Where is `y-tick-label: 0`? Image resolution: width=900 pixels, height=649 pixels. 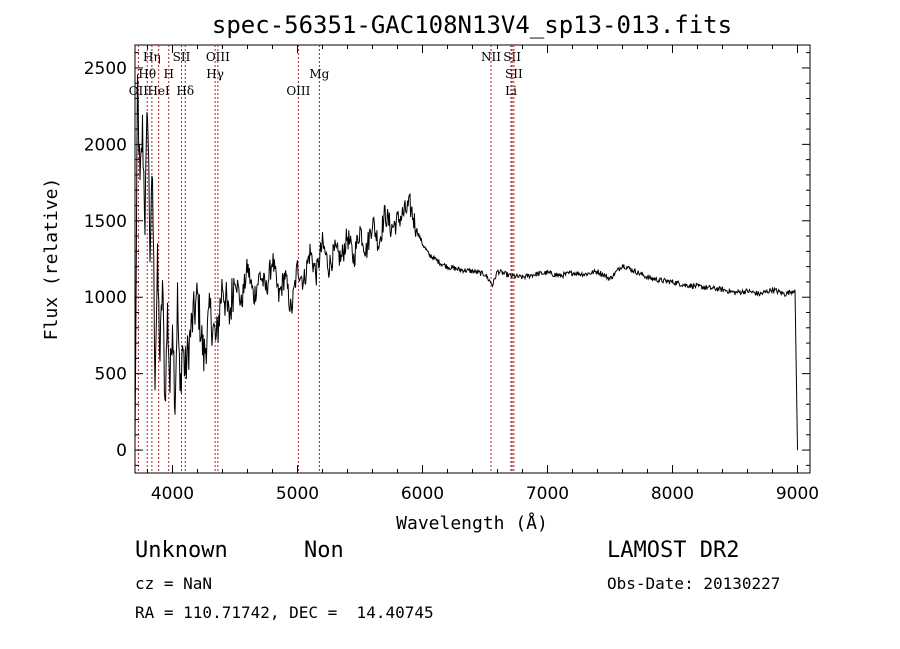 y-tick-label: 0 is located at coordinates (121, 451).